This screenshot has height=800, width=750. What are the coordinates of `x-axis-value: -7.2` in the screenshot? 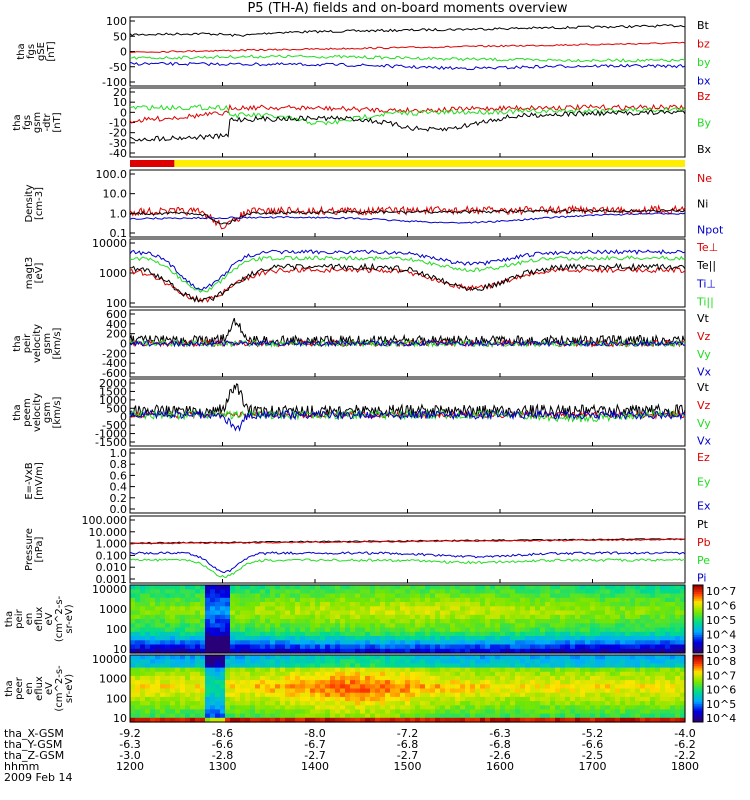 It's located at (407, 733).